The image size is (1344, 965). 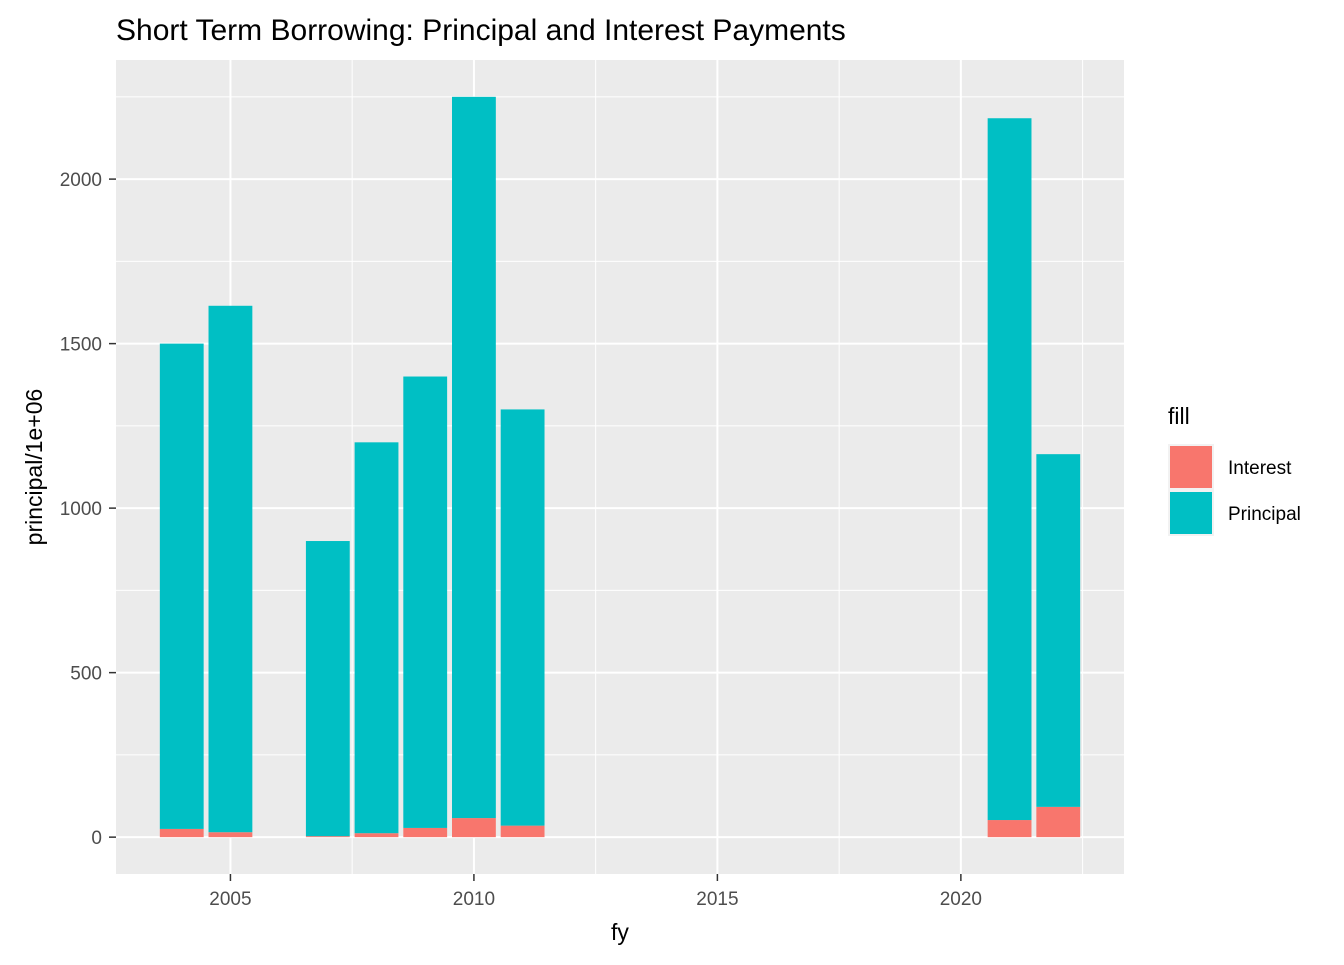 What do you see at coordinates (81, 509) in the screenshot?
I see `y-tick-label: 1000` at bounding box center [81, 509].